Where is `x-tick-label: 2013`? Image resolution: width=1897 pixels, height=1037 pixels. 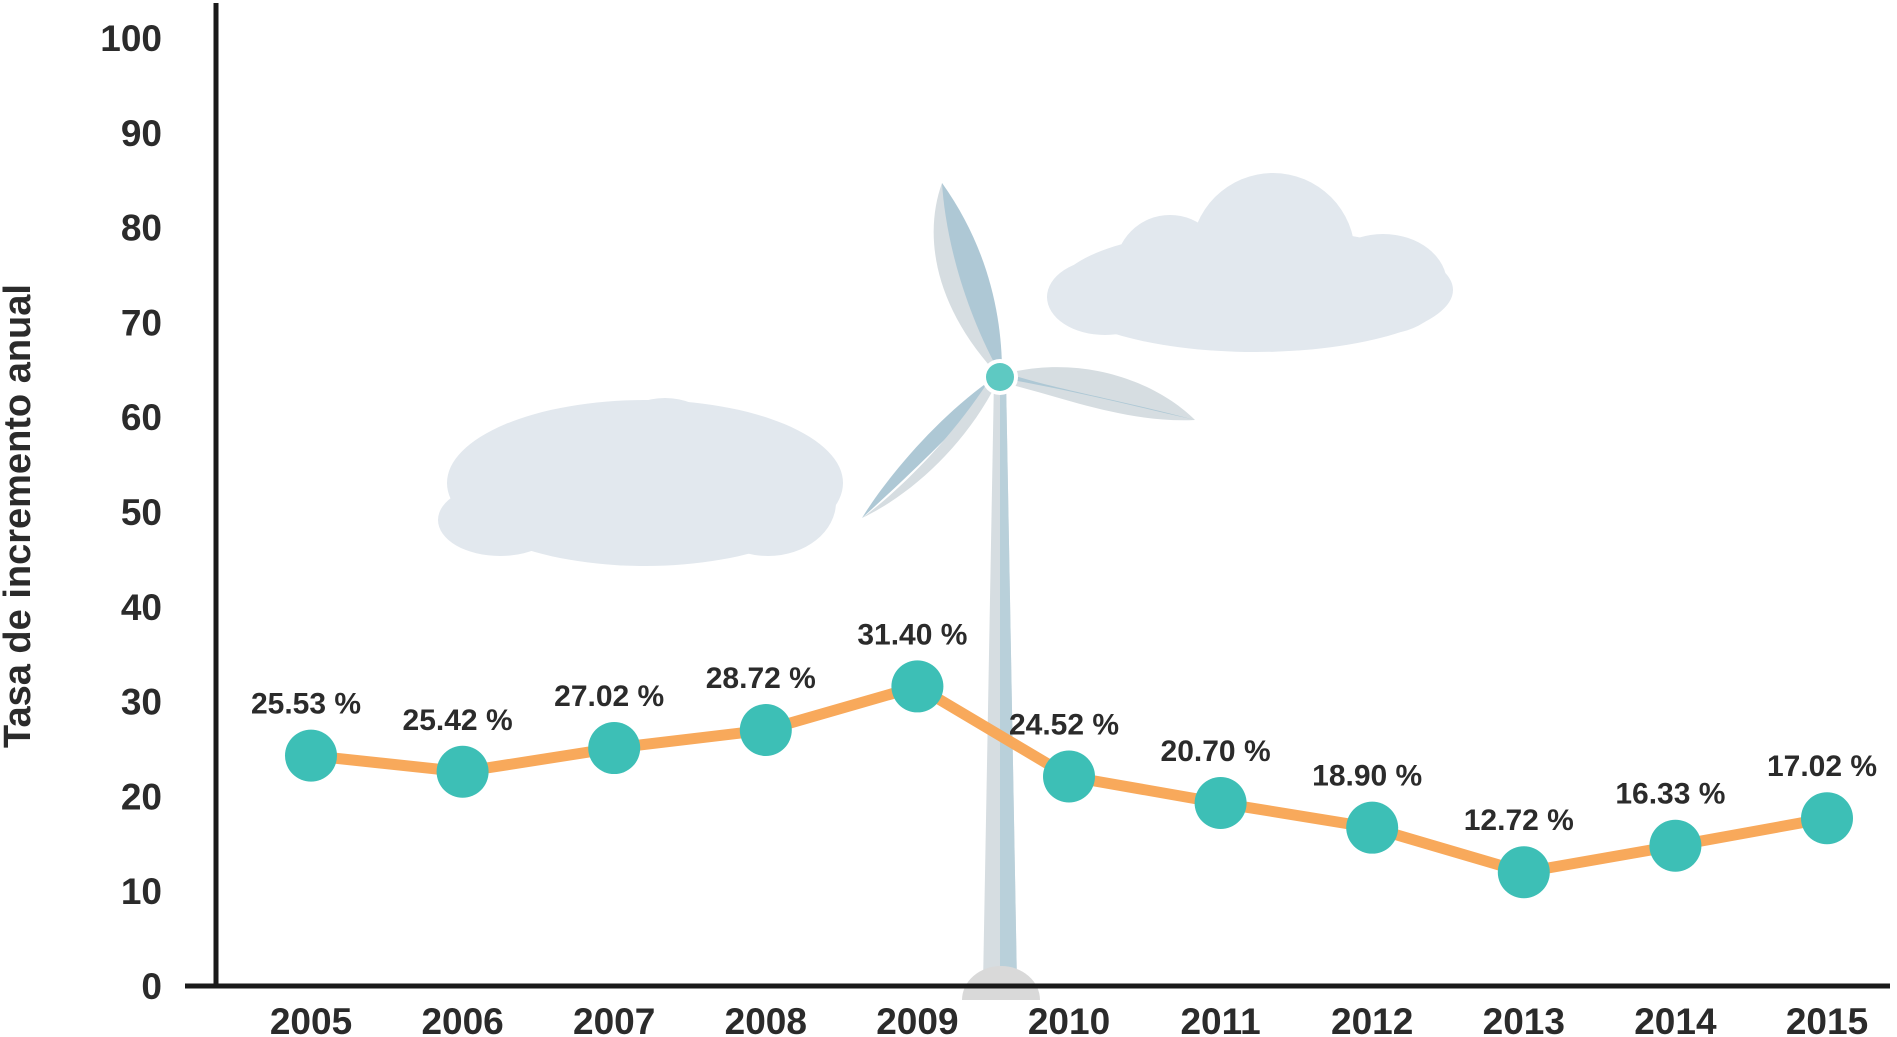 x-tick-label: 2013 is located at coordinates (1524, 1019).